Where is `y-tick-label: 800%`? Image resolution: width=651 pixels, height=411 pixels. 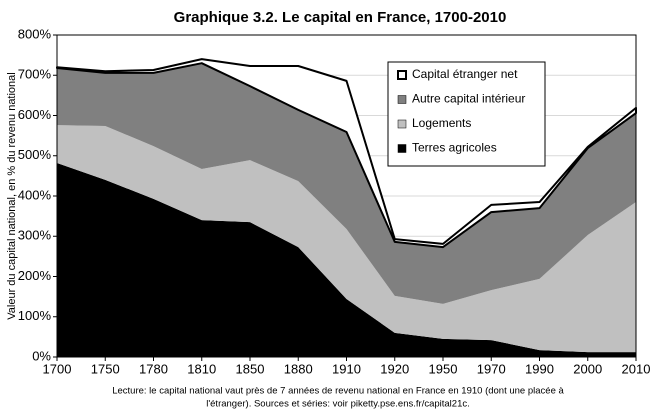 y-tick-label: 800% is located at coordinates (35, 33).